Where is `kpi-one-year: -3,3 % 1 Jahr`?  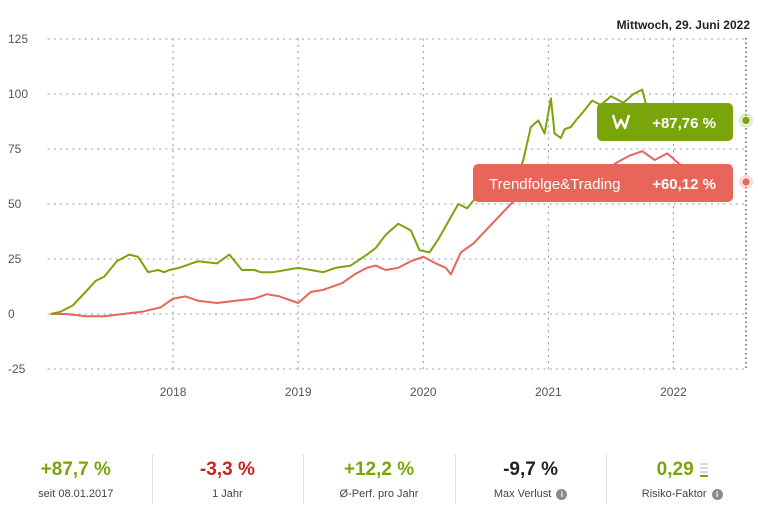
kpi-one-year: -3,3 % 1 Jahr is located at coordinates (227, 479).